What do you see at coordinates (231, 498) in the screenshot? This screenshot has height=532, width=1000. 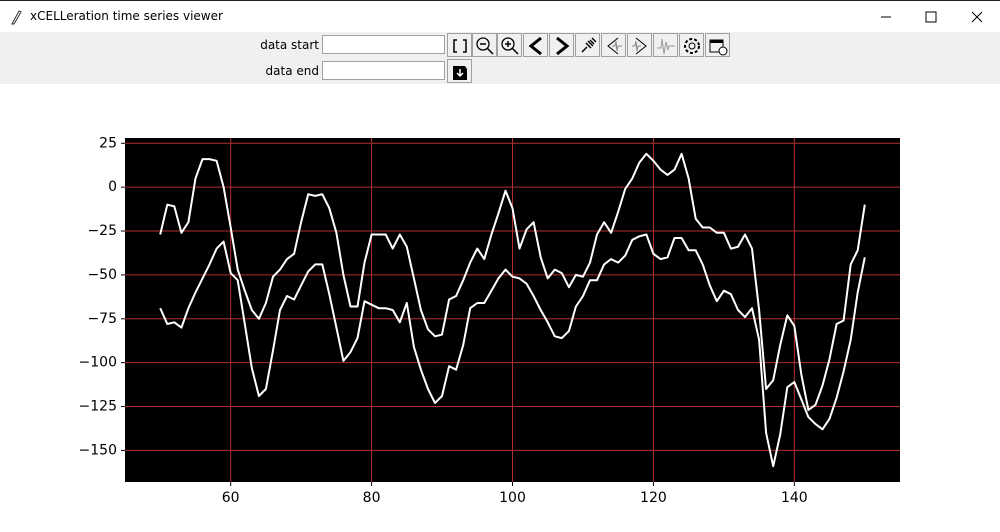 I see `x-tick-label: 60` at bounding box center [231, 498].